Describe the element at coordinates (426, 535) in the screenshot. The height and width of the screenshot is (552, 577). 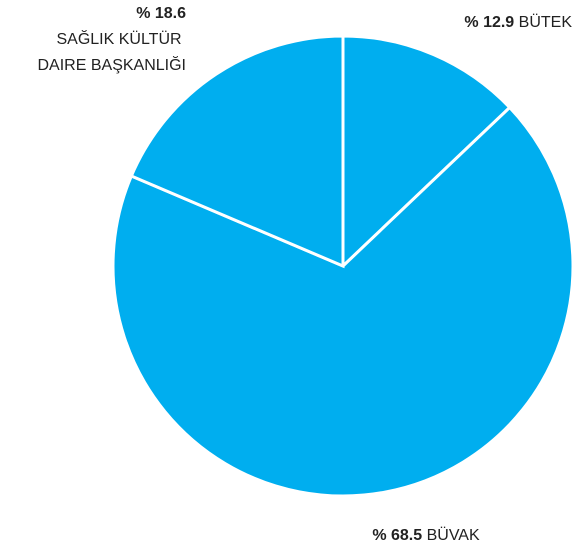
I see `slice-label: % 68.5 BÜVAK` at that location.